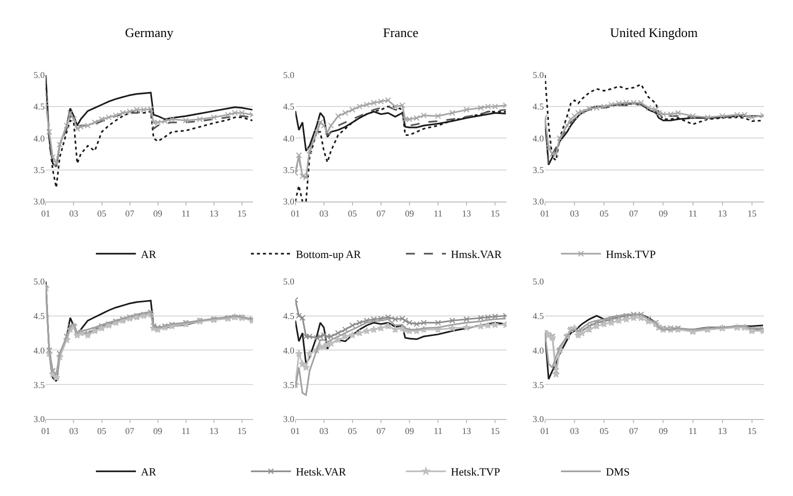  I want to click on chart-title: France, so click(401, 32).